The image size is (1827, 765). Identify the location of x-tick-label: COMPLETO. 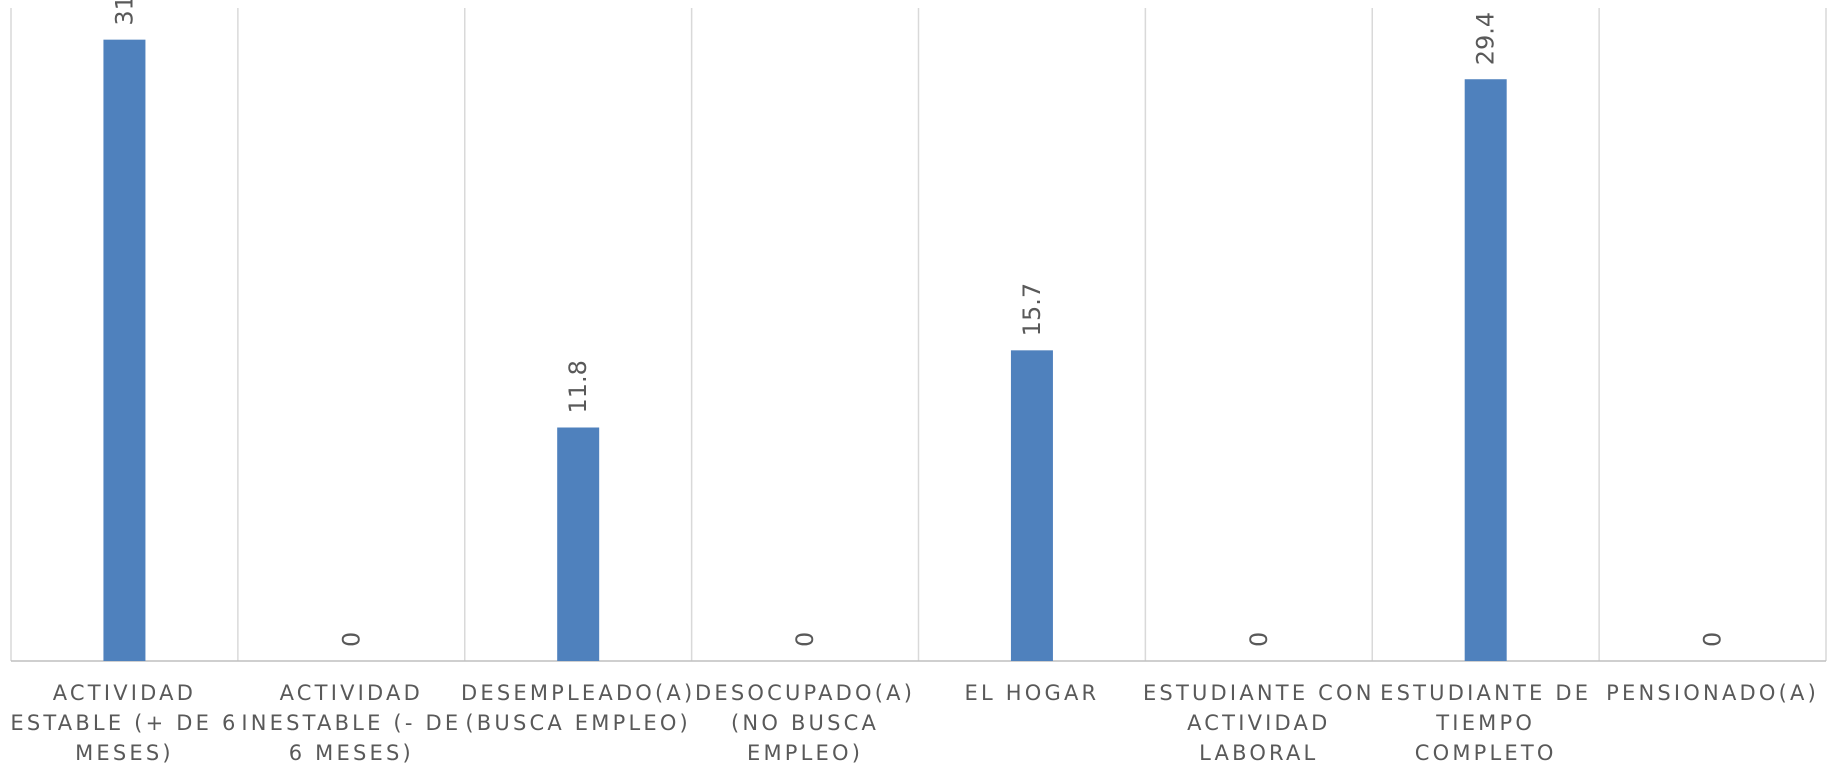
(1486, 753).